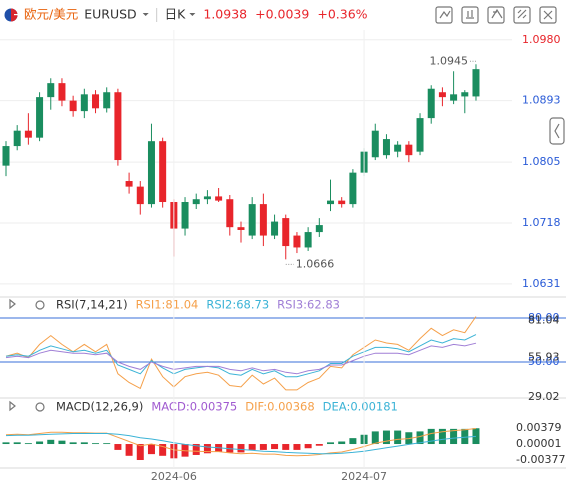  Describe the element at coordinates (539, 427) in the screenshot. I see `y-tick-label: 0.00379` at that location.